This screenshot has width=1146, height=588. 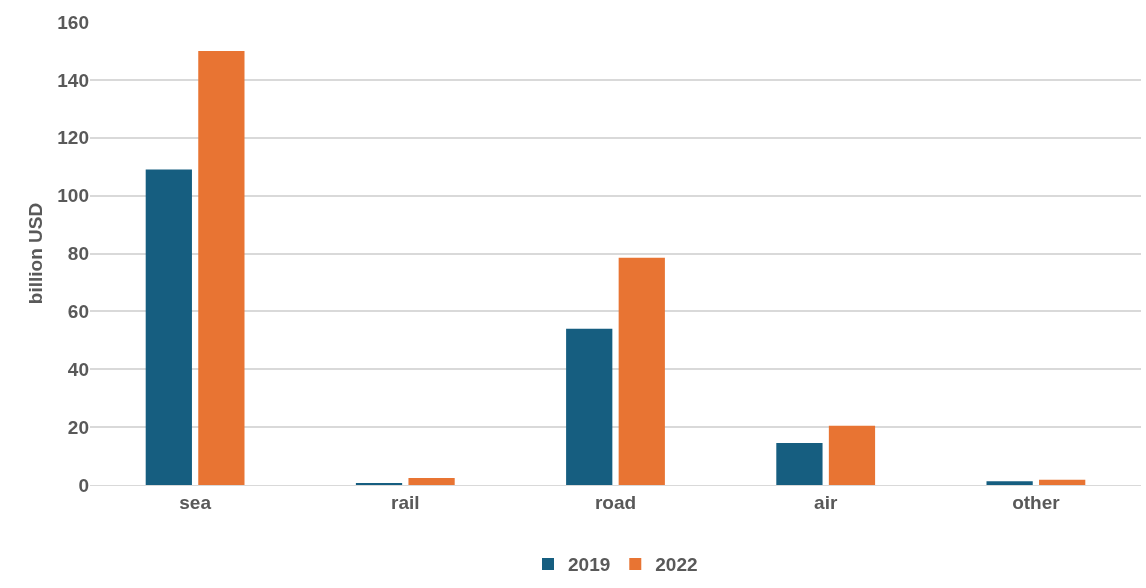 What do you see at coordinates (195, 502) in the screenshot?
I see `x-tick-label: sea` at bounding box center [195, 502].